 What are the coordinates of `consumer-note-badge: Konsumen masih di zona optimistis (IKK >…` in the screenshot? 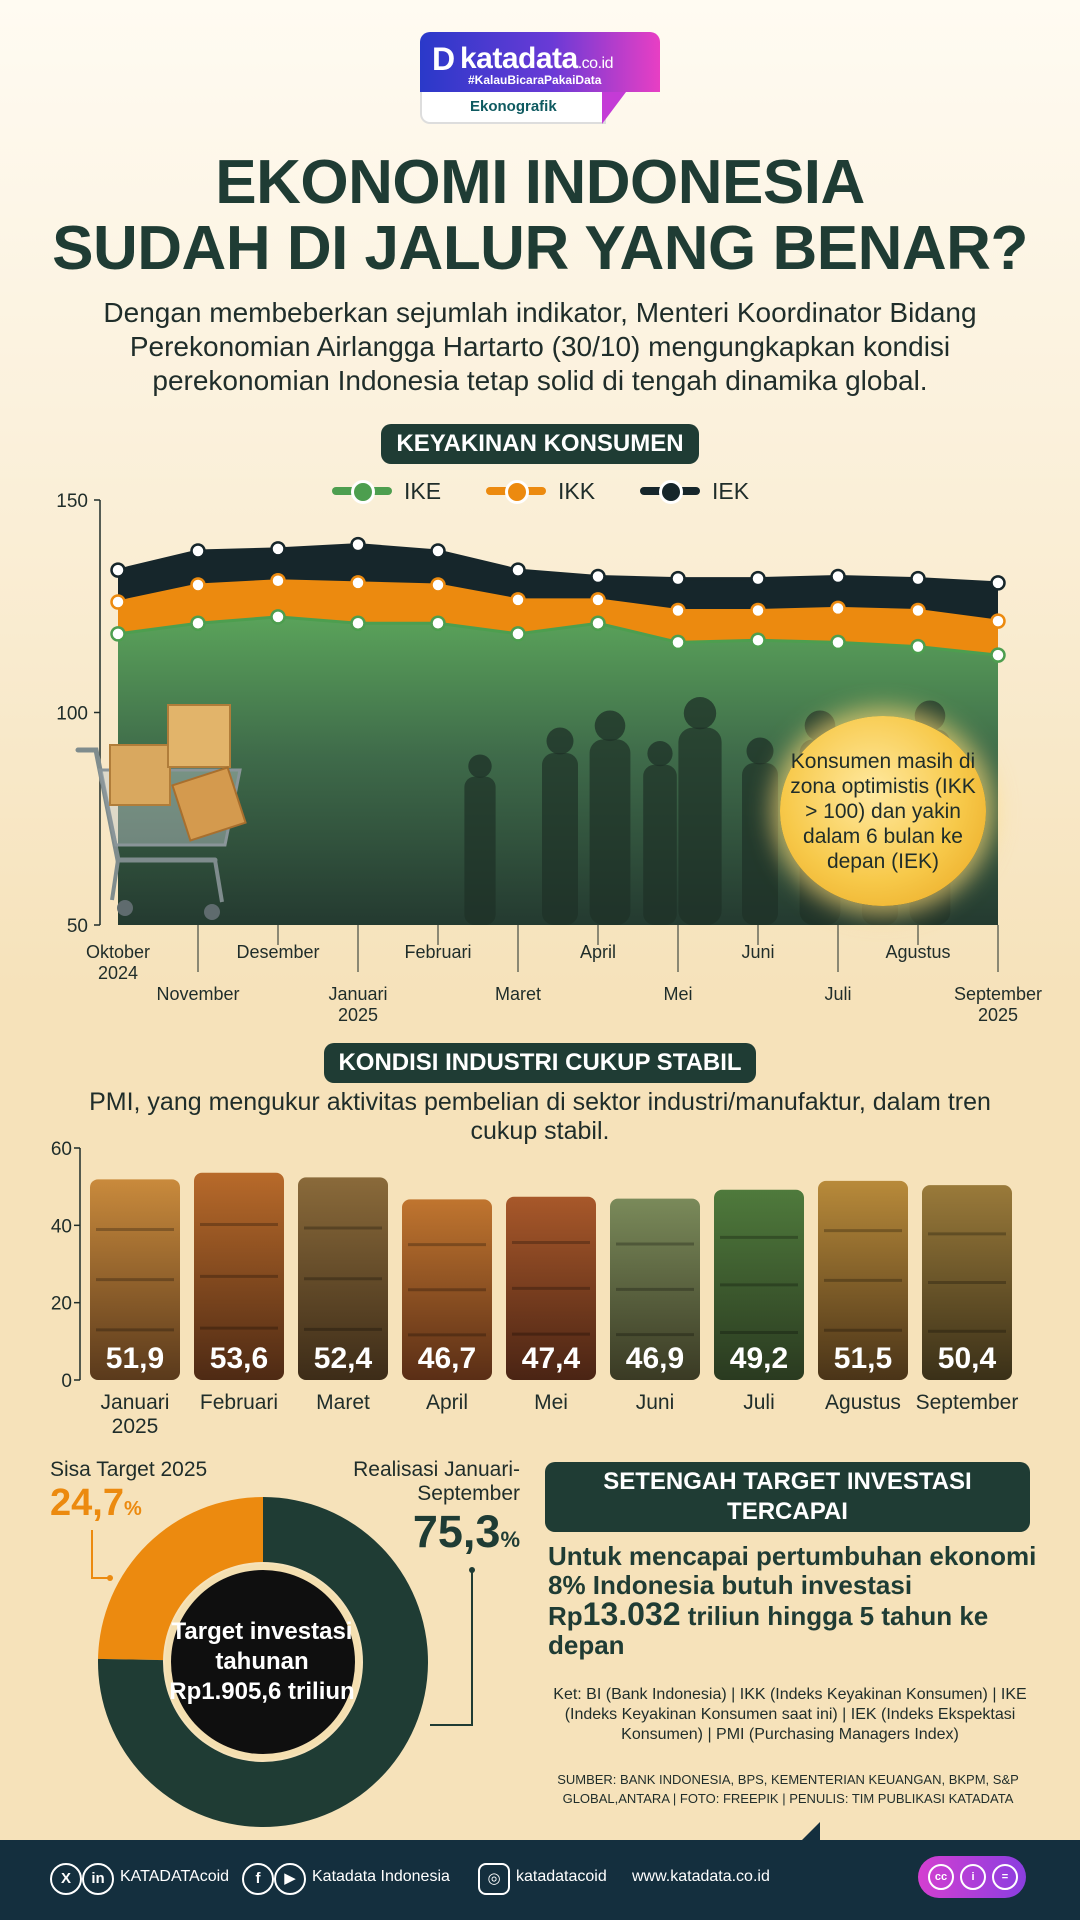 It's located at (883, 811).